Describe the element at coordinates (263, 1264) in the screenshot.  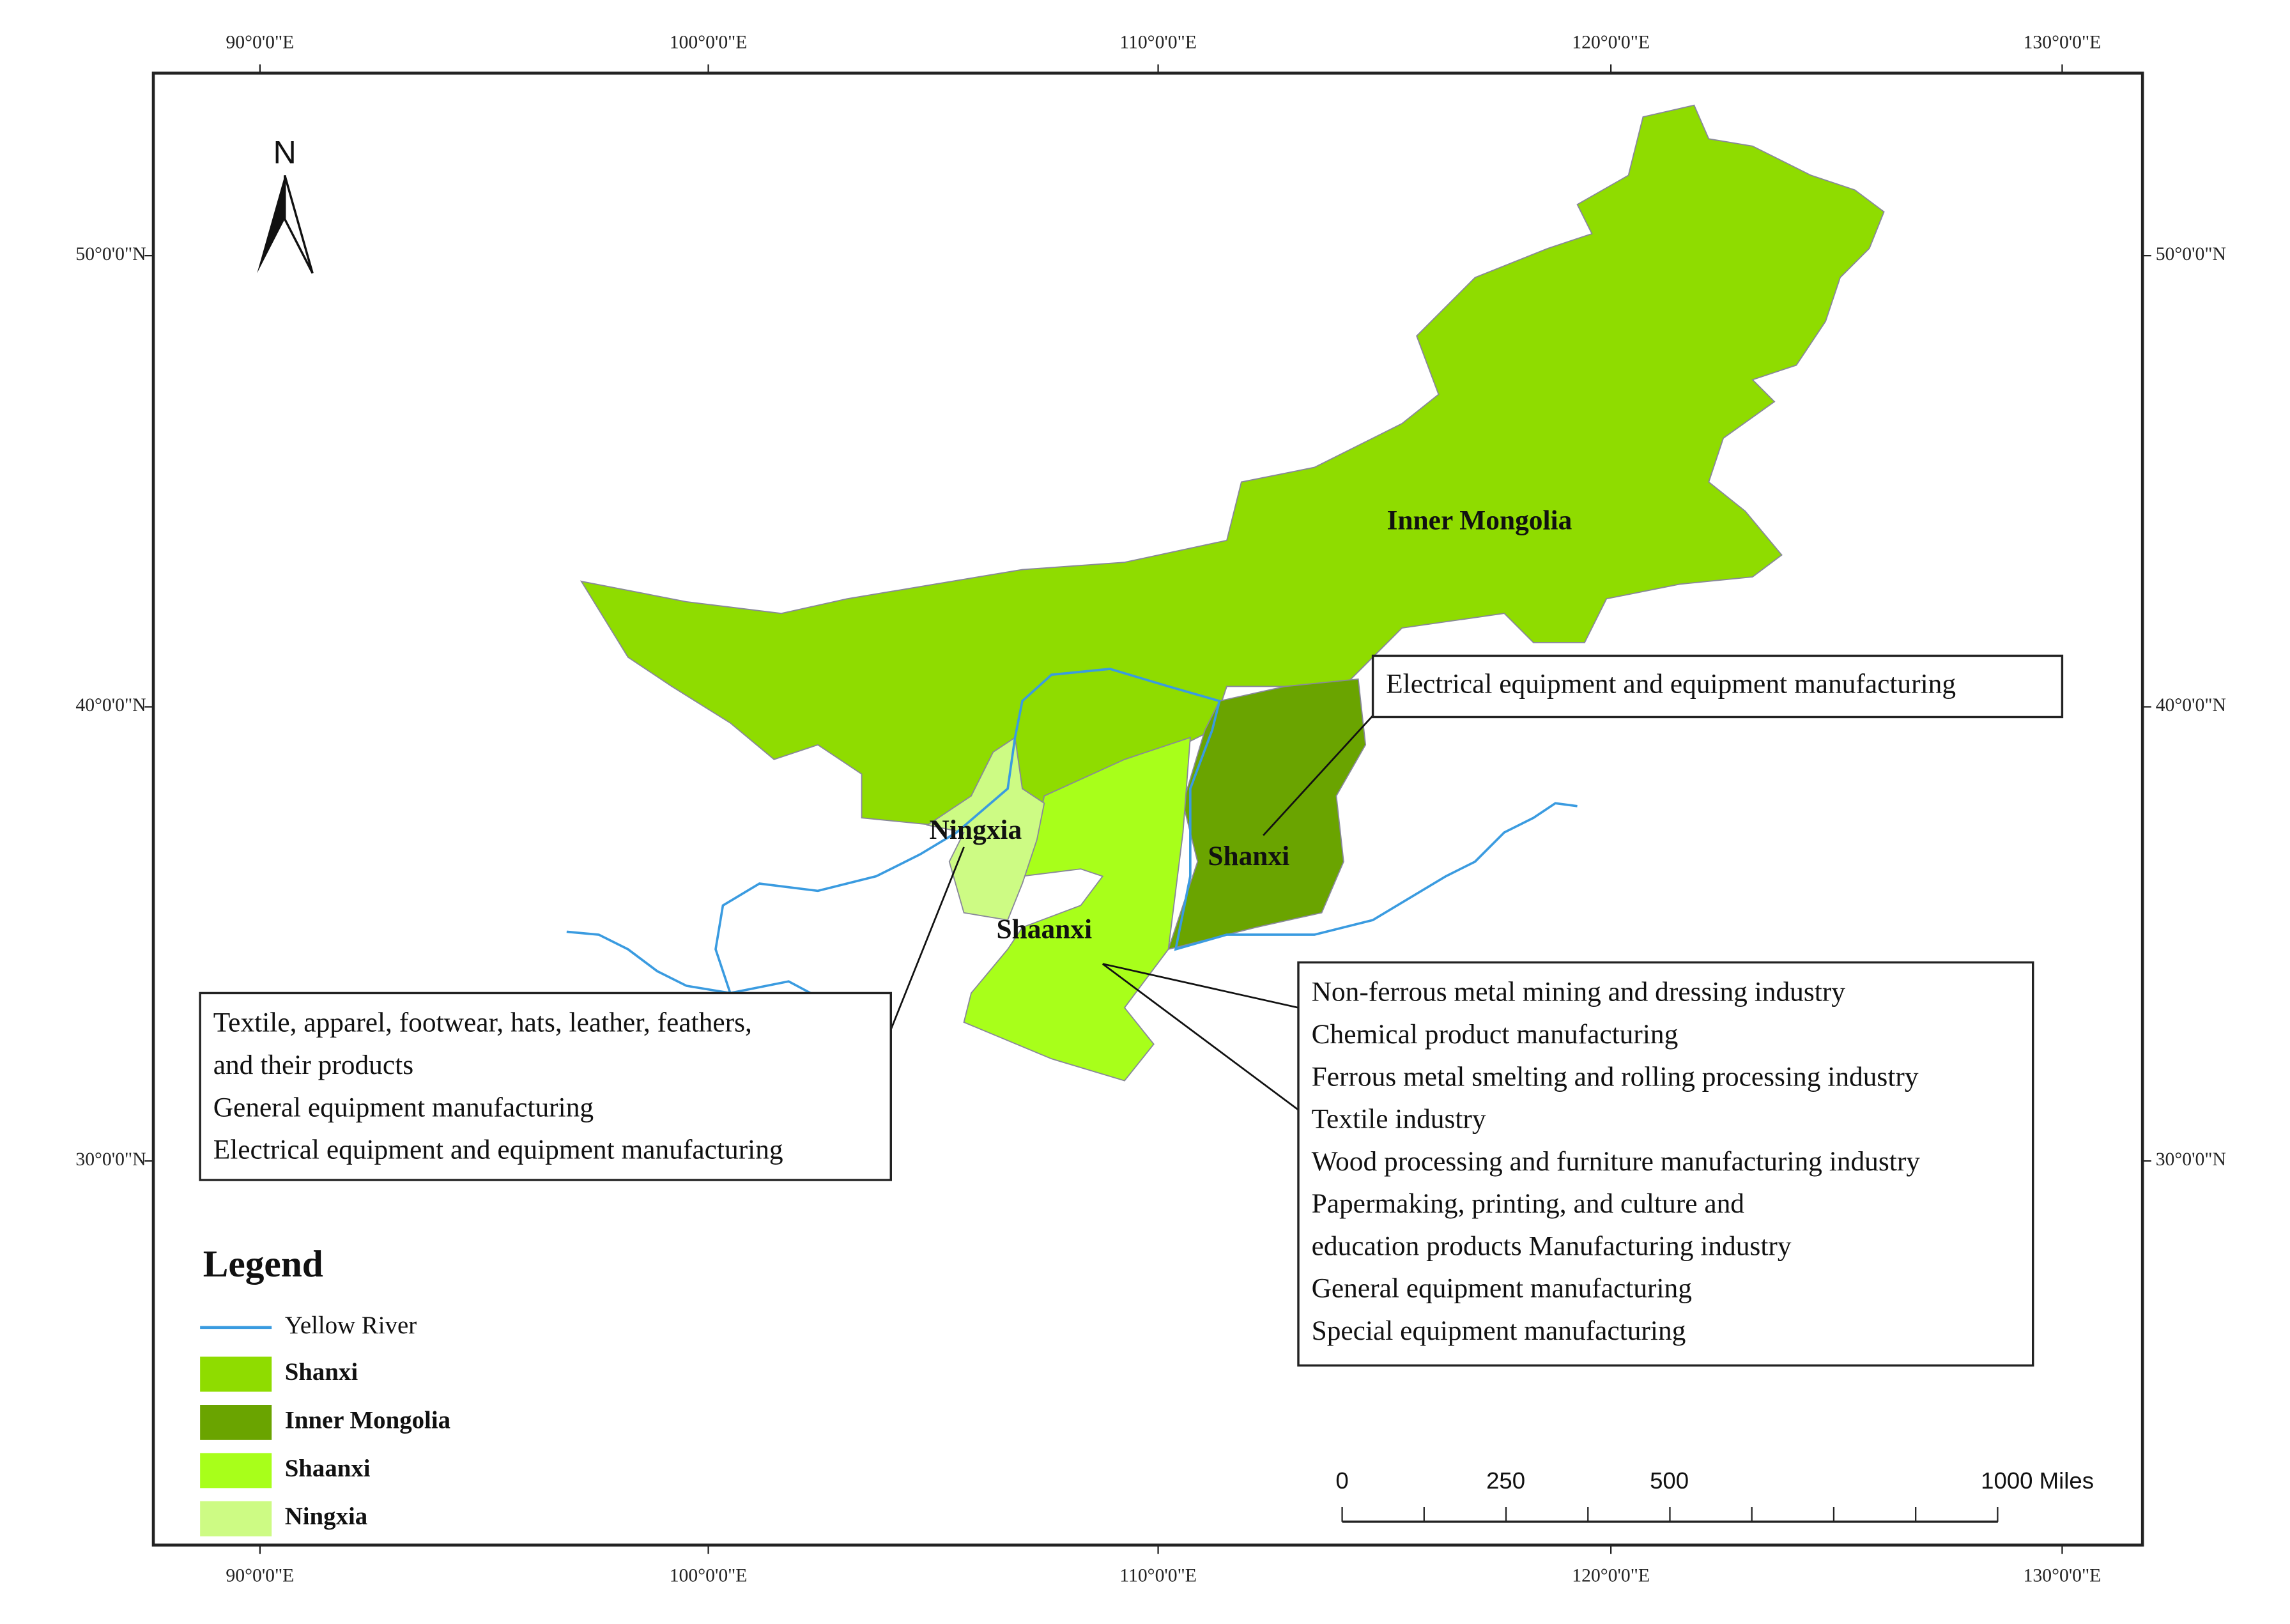
I see `legend-title: Legend` at that location.